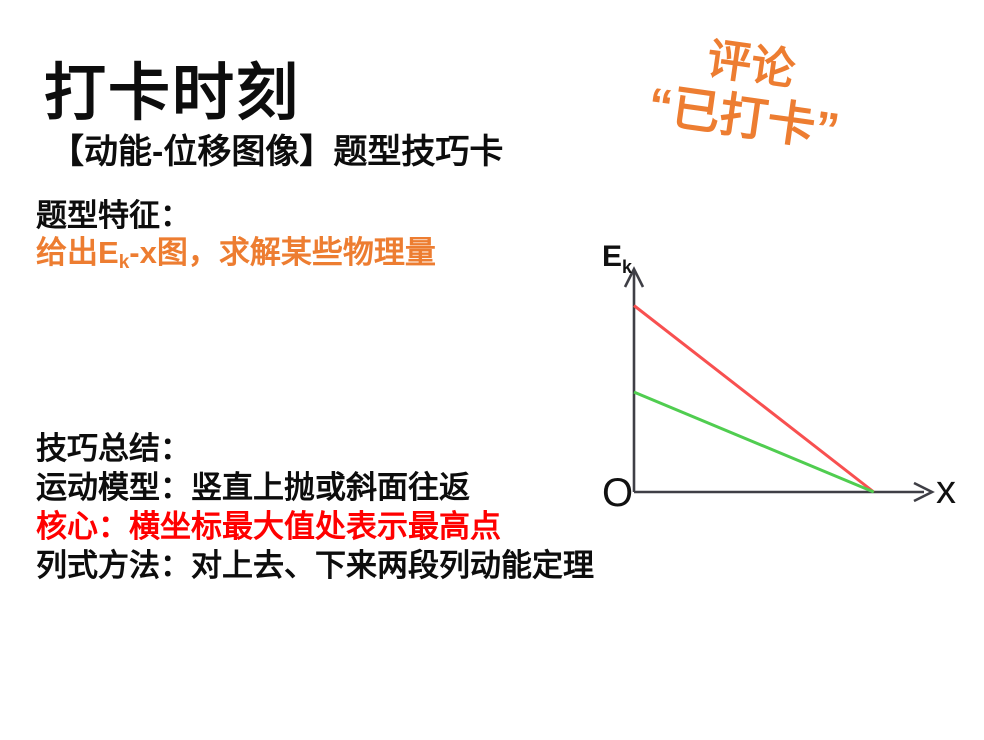 Image resolution: width=984 pixels, height=740 pixels. What do you see at coordinates (924, 492) in the screenshot?
I see `x-axis-arrow-icon` at bounding box center [924, 492].